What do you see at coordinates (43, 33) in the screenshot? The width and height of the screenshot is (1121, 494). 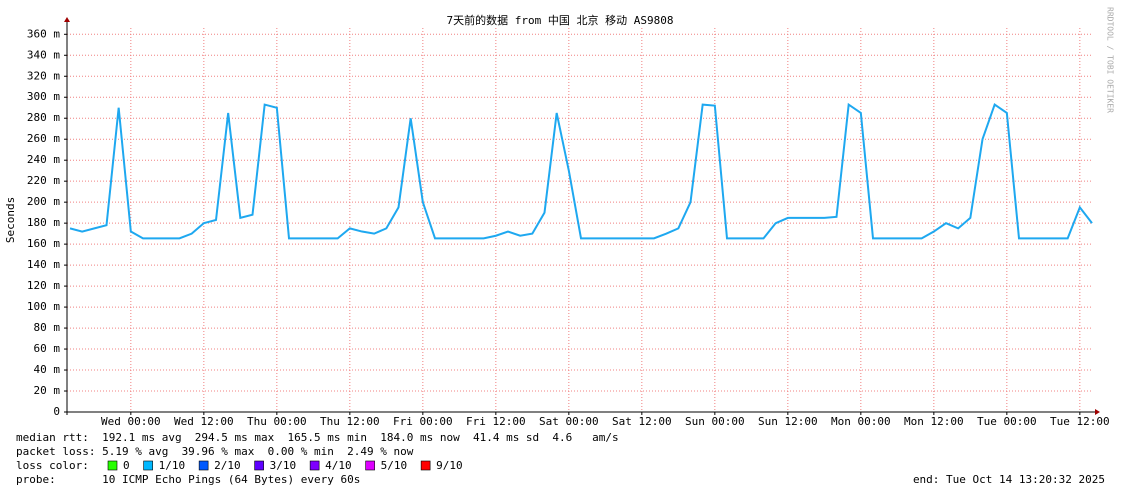 I see `y-tick-label: 360 m` at bounding box center [43, 33].